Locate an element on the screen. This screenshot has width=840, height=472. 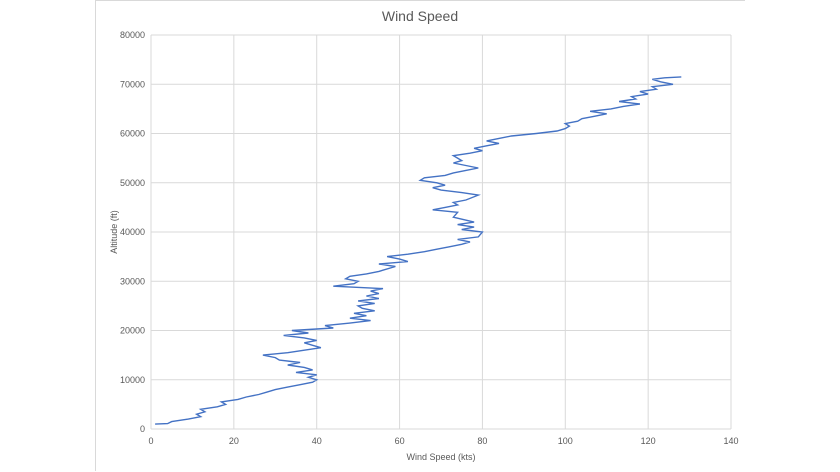
y-tick-label: 0 is located at coordinates (142, 429).